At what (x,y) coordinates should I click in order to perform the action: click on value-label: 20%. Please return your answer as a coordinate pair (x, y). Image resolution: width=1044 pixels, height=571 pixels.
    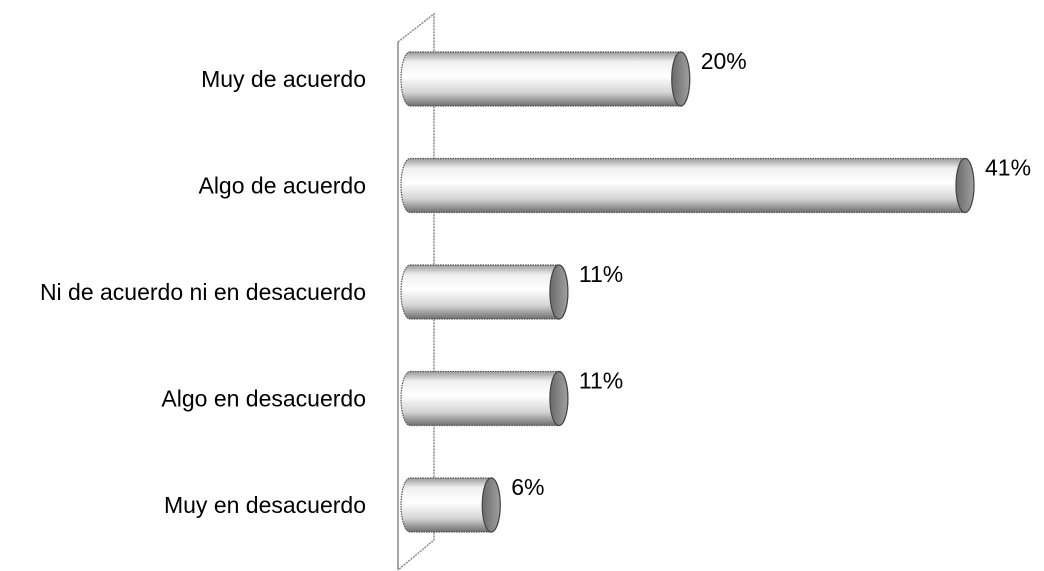
    Looking at the image, I should click on (724, 61).